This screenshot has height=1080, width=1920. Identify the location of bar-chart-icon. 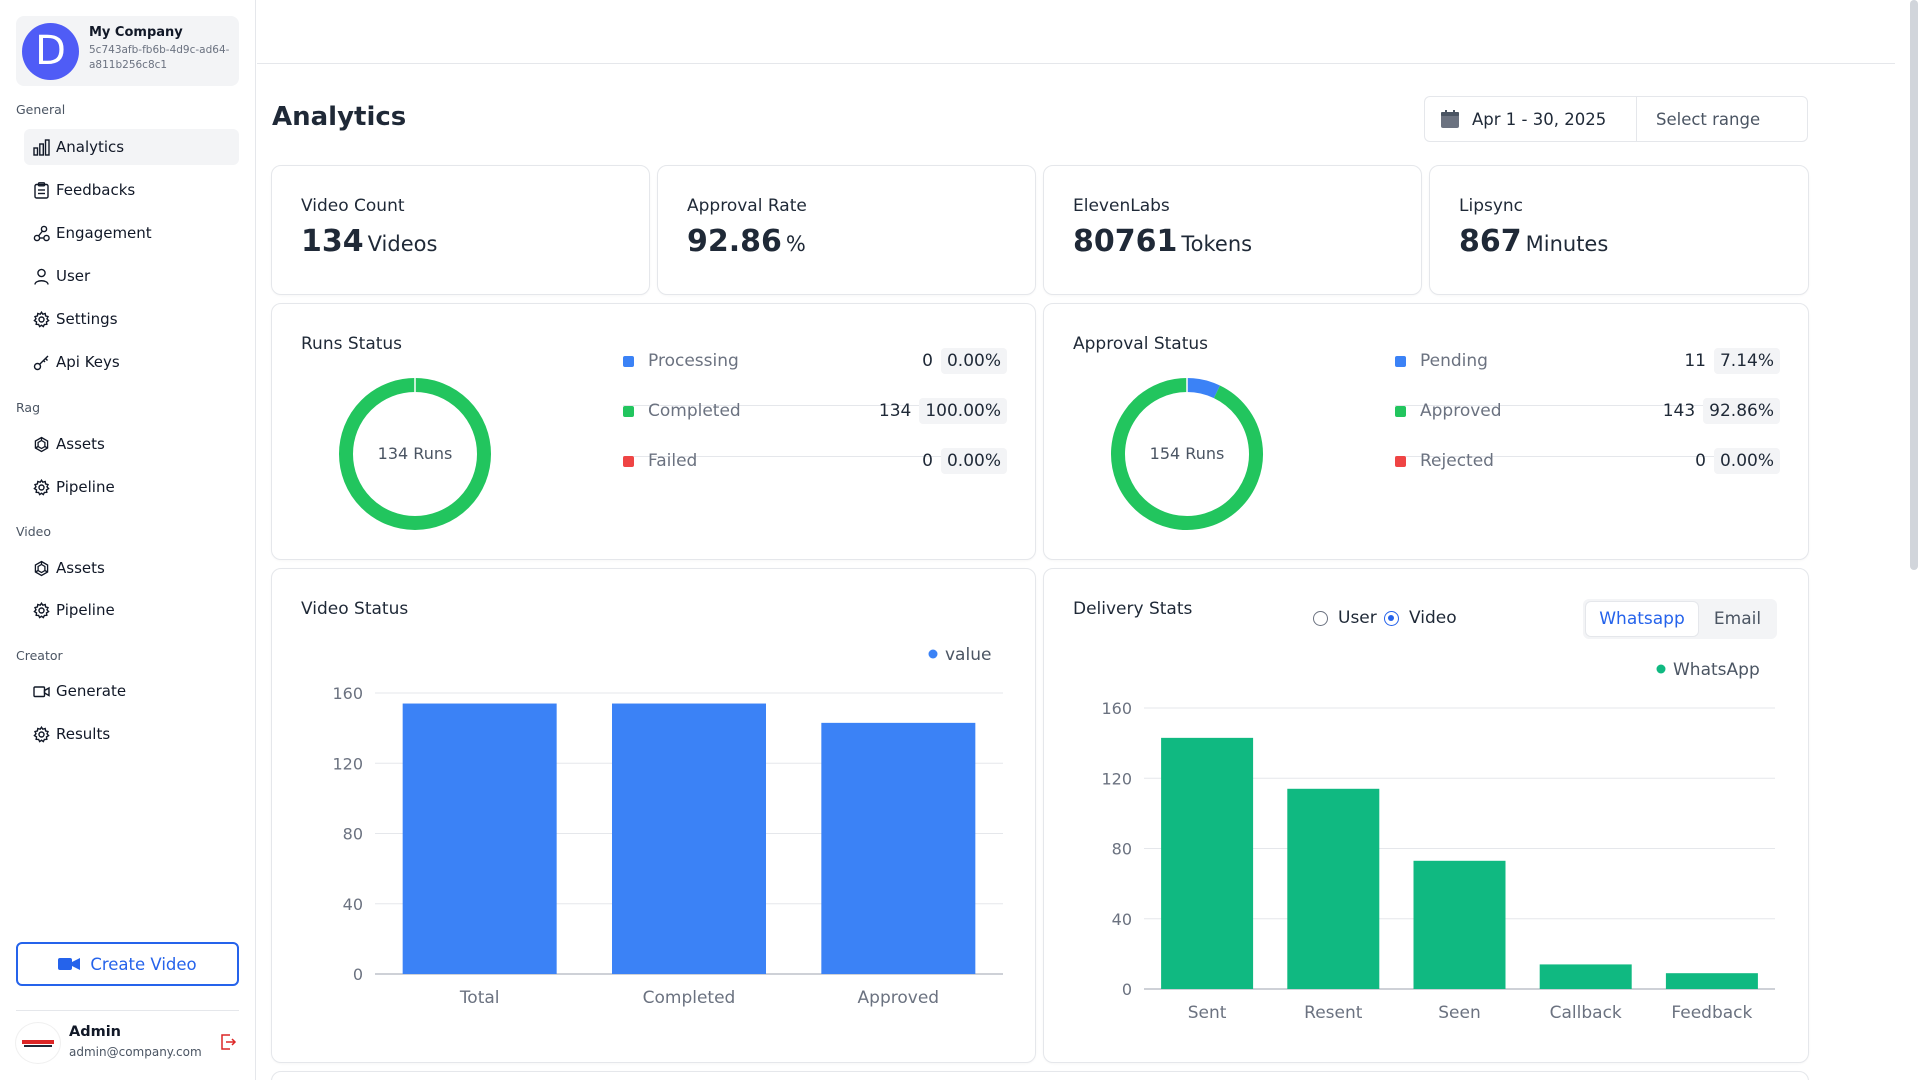
(41, 147).